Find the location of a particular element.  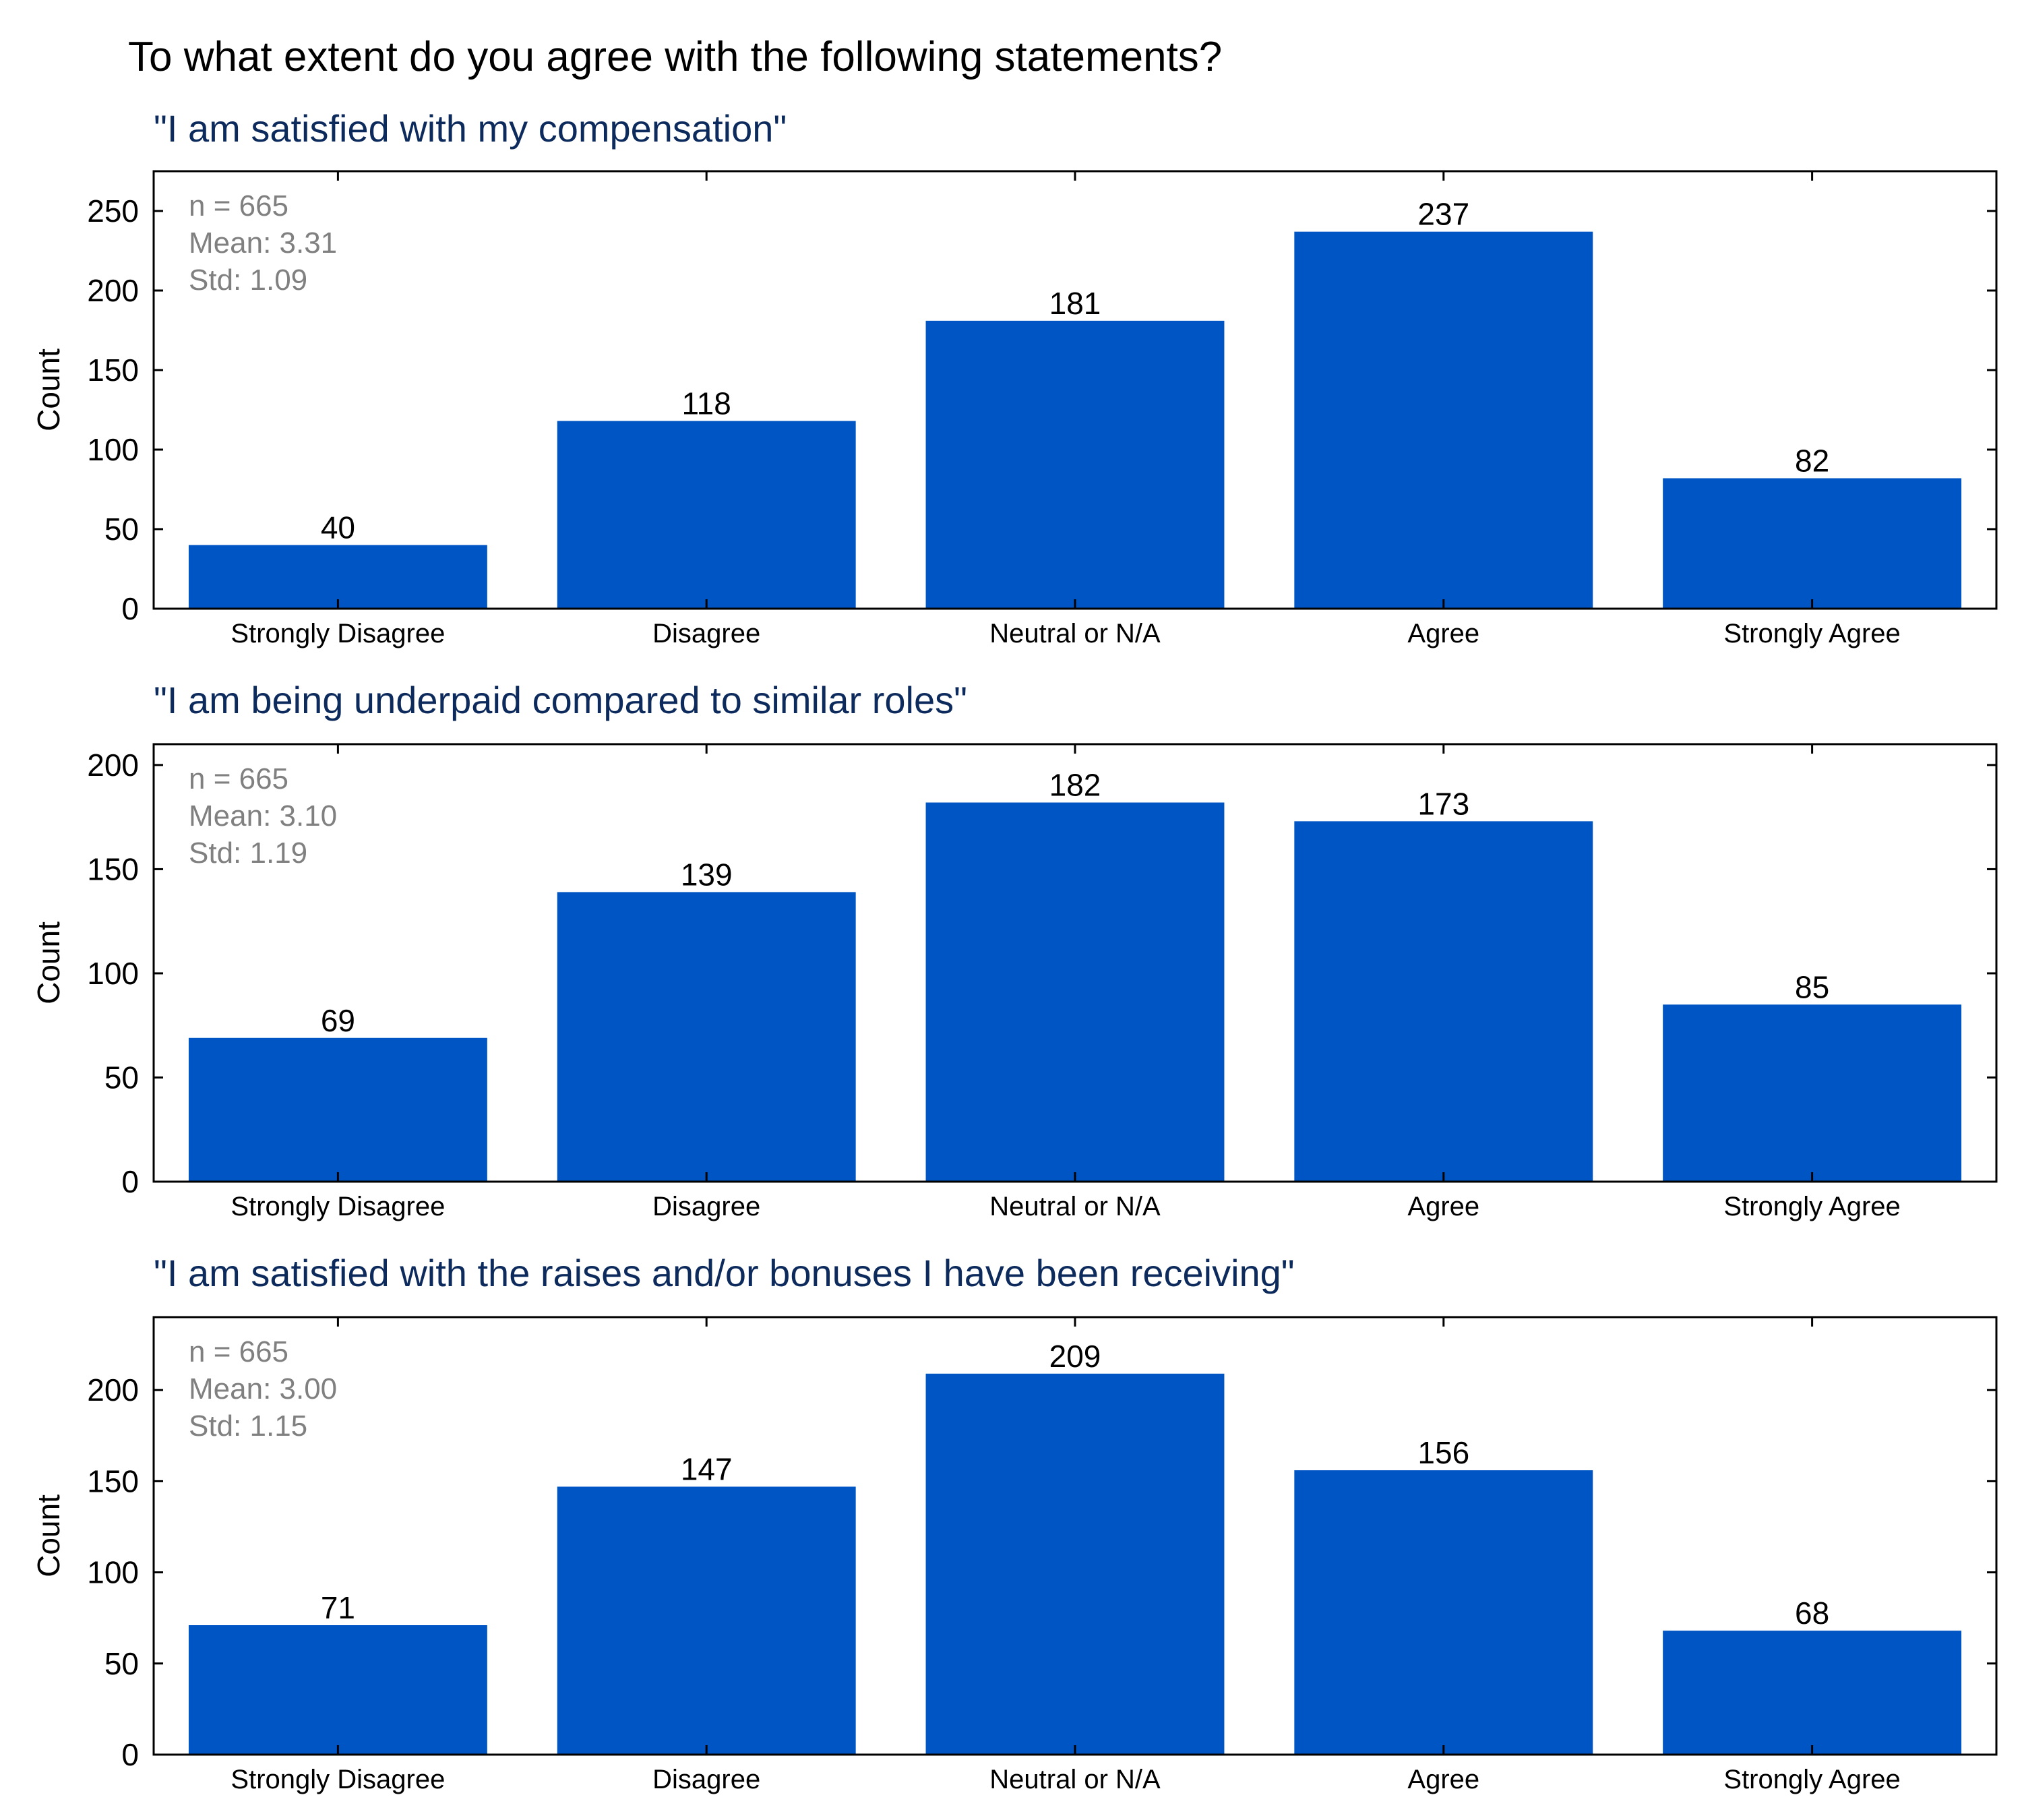

chart-1-stats-line: n = 665 is located at coordinates (238, 205).